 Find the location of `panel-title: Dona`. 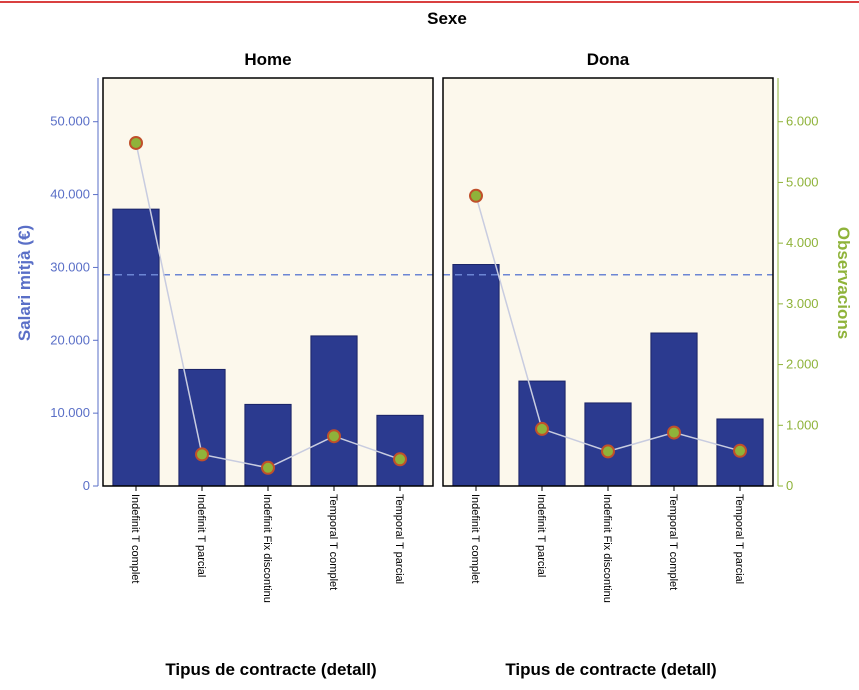

panel-title: Dona is located at coordinates (608, 59).